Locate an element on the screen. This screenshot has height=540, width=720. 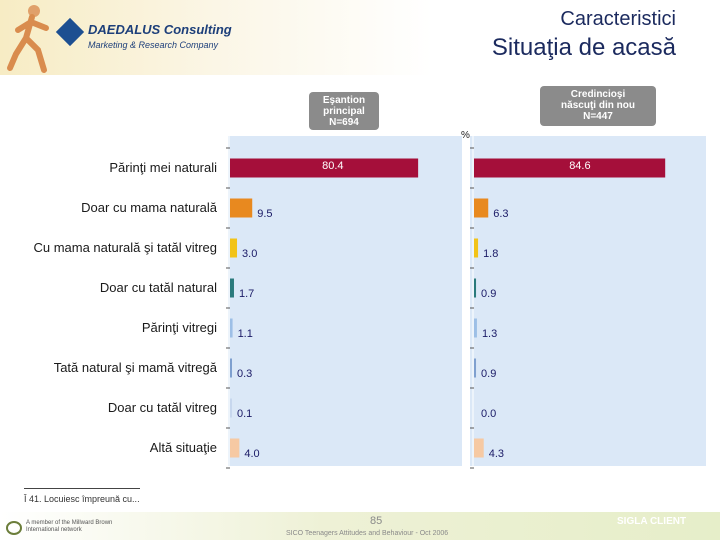
millward-brown-icon is located at coordinates (14, 528).